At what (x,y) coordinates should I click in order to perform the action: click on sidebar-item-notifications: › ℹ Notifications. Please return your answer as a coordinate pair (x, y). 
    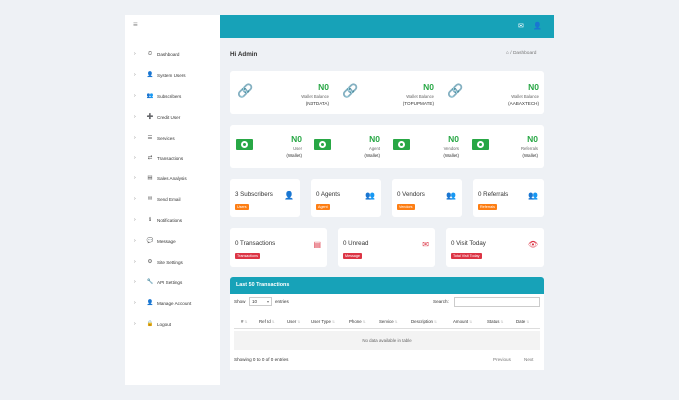
    Looking at the image, I should click on (172, 220).